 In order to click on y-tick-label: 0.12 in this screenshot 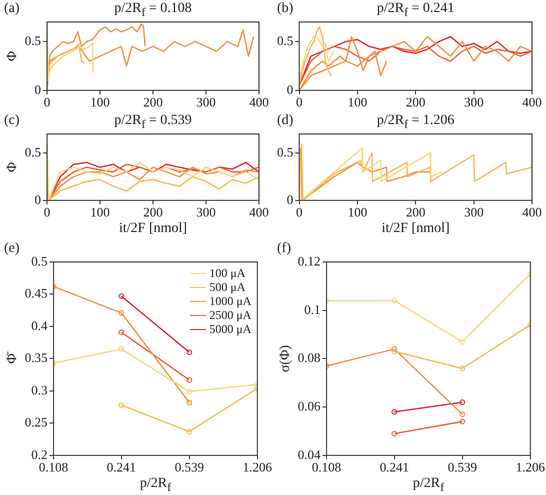, I will do `click(309, 260)`.